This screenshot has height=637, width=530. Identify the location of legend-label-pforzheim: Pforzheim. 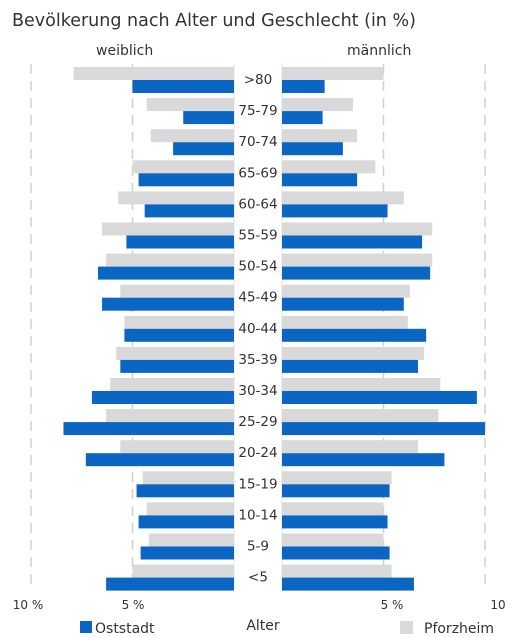
(459, 629).